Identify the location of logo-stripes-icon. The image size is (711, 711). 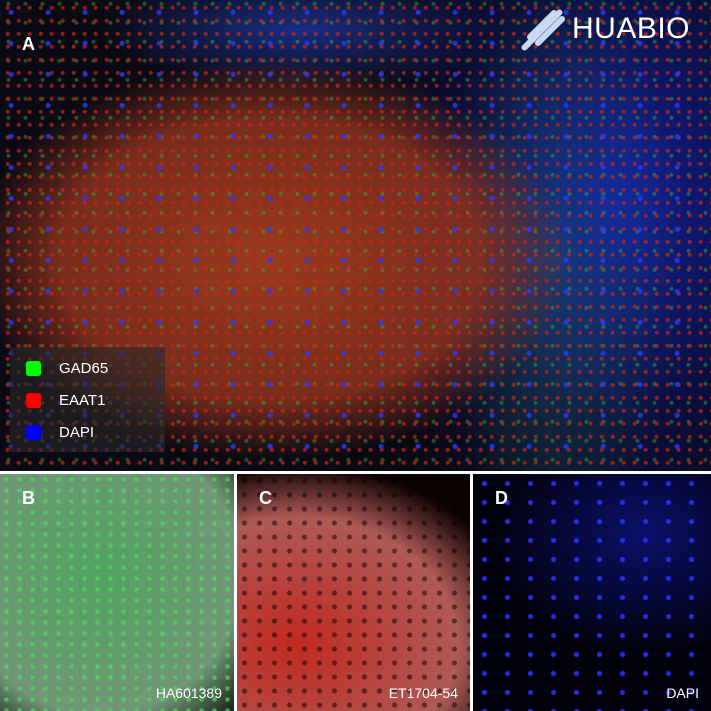
(543, 30).